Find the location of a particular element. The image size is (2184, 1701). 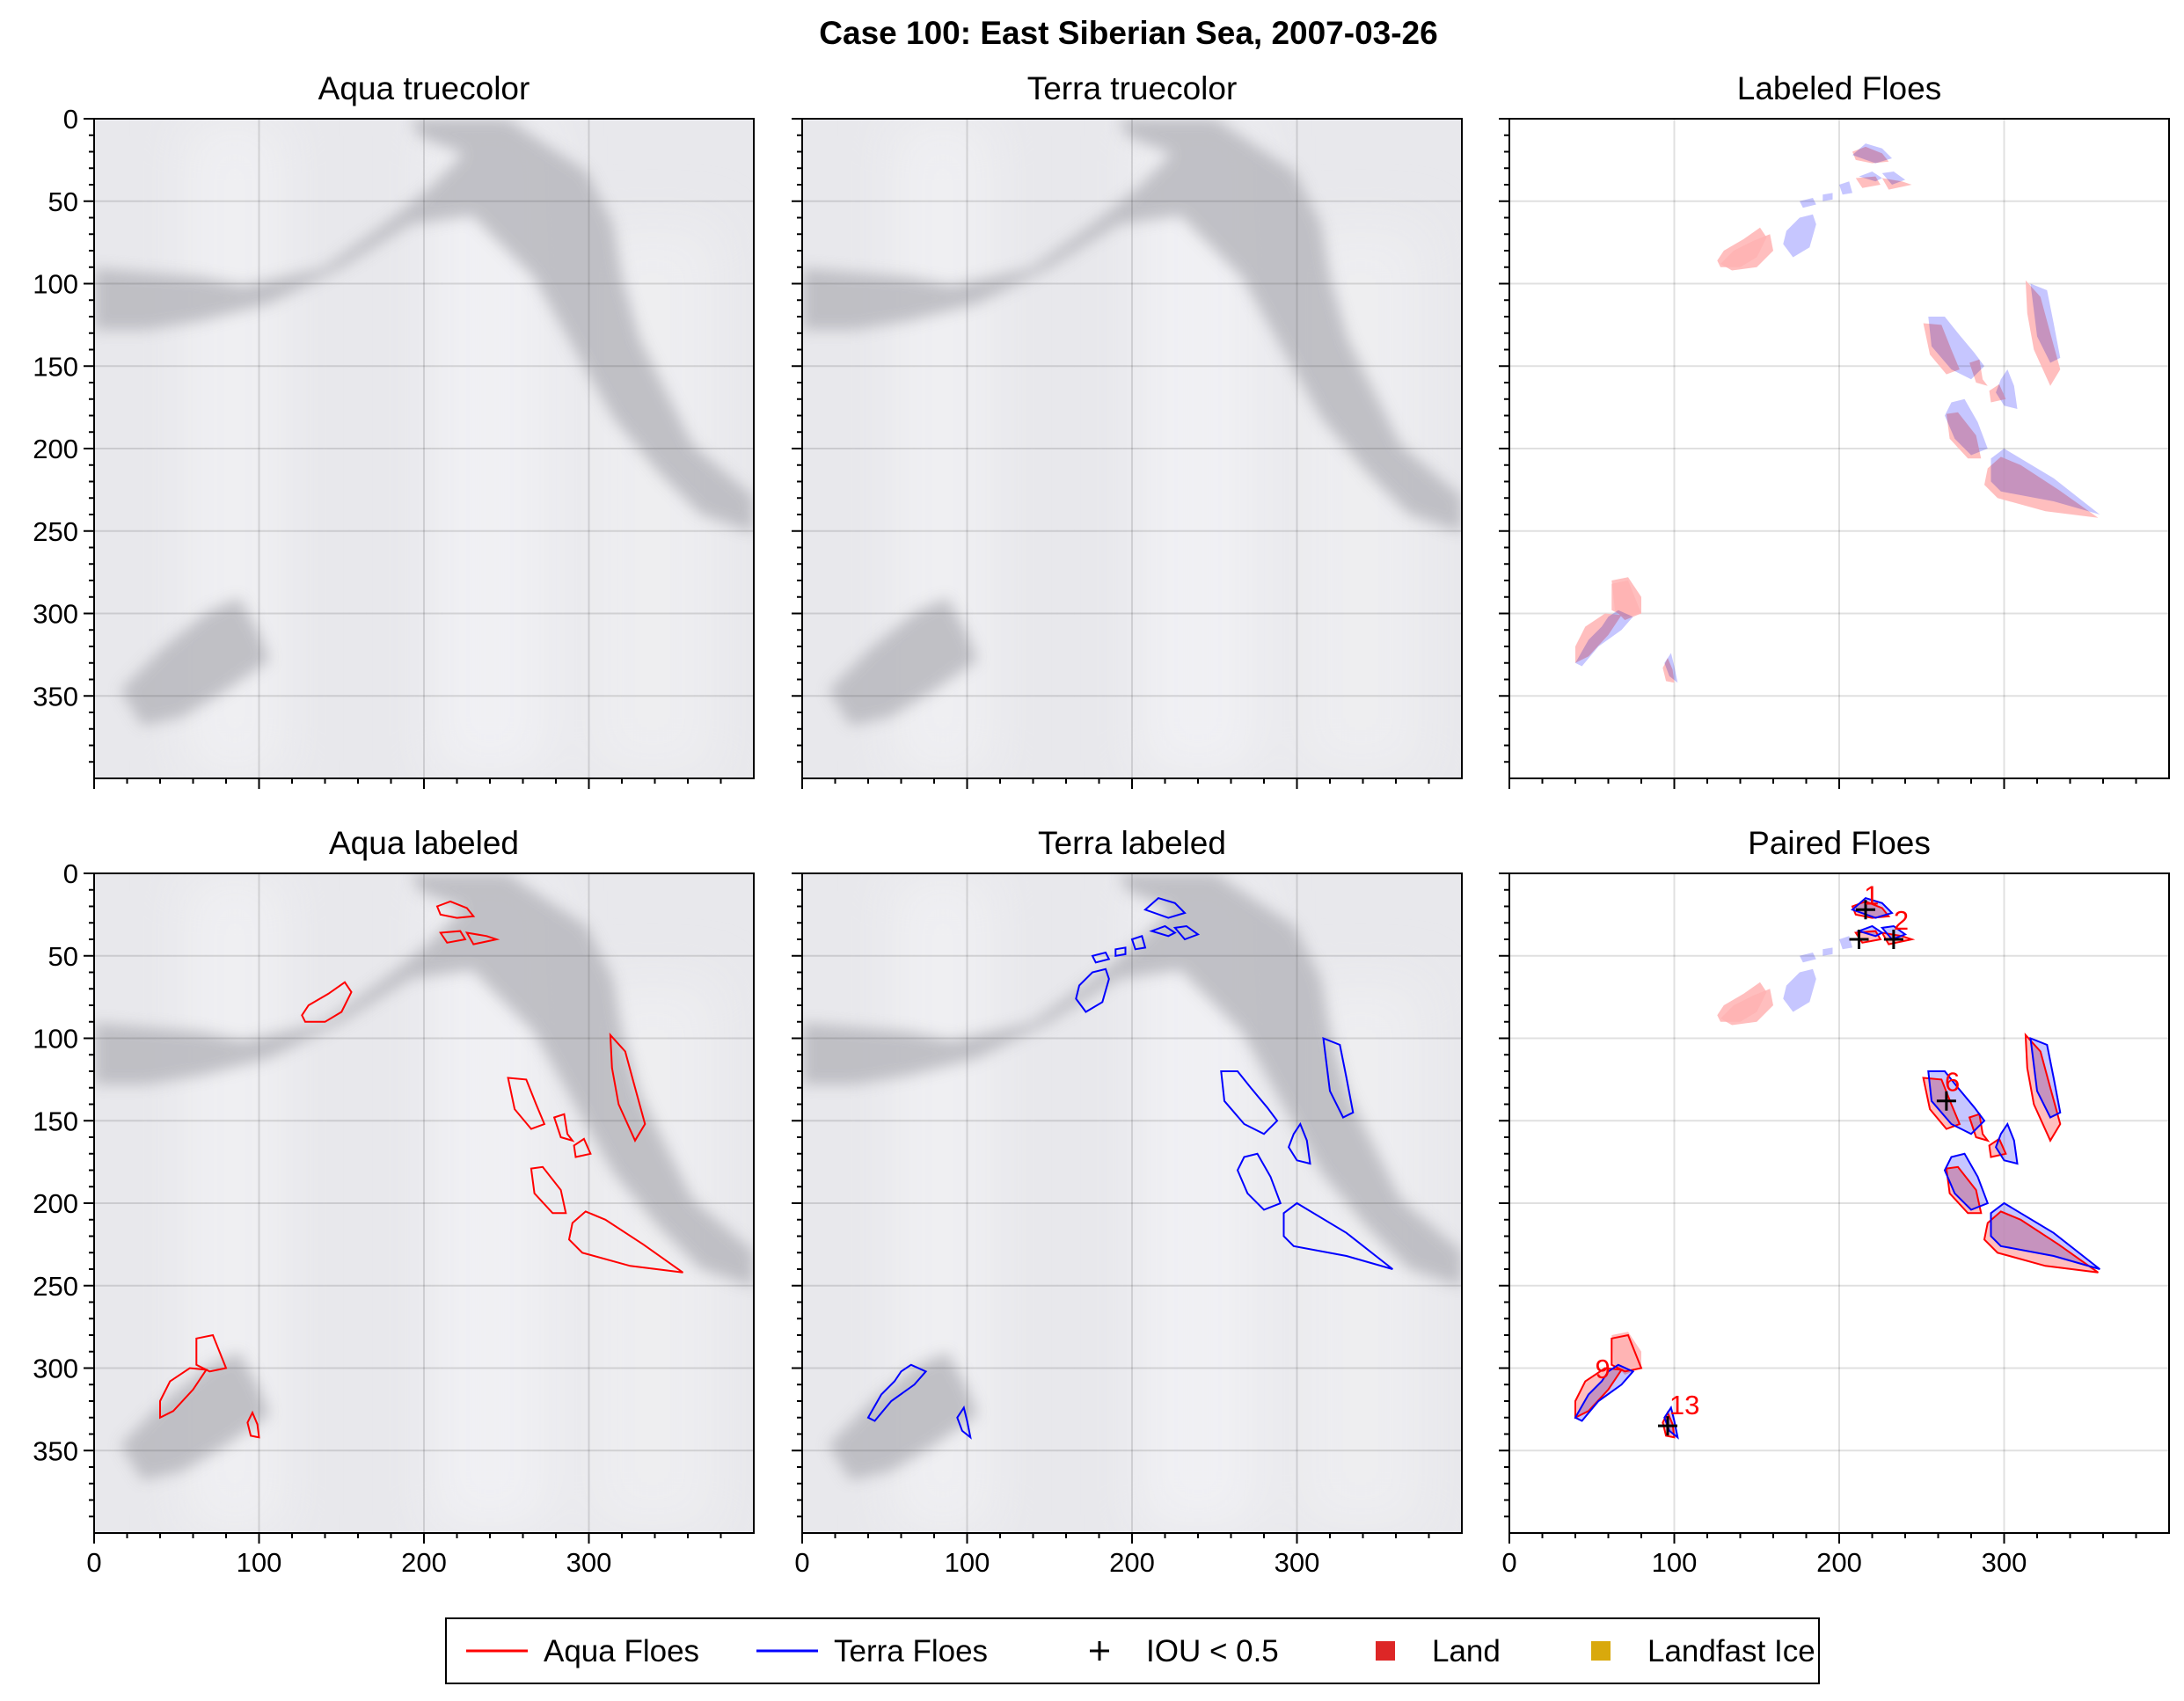

legend-entry: Land is located at coordinates (1438, 1651).